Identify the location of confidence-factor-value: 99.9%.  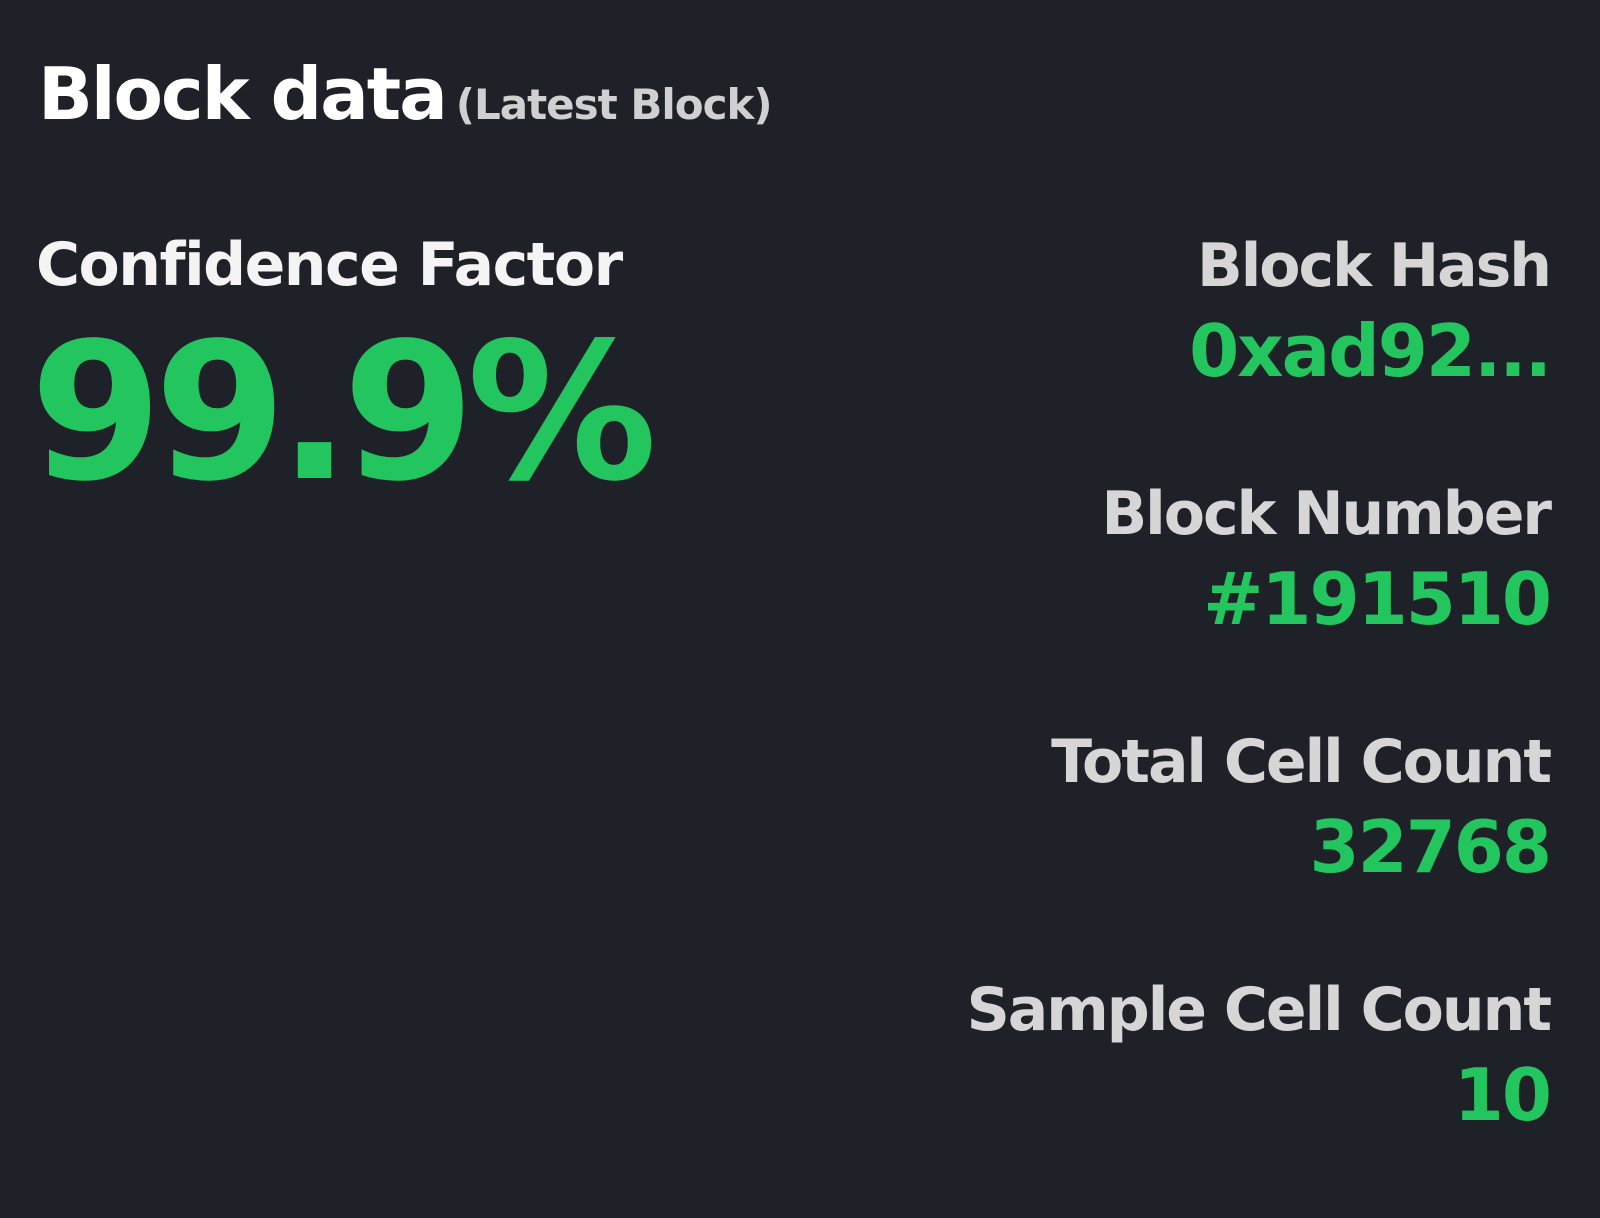
(343, 412).